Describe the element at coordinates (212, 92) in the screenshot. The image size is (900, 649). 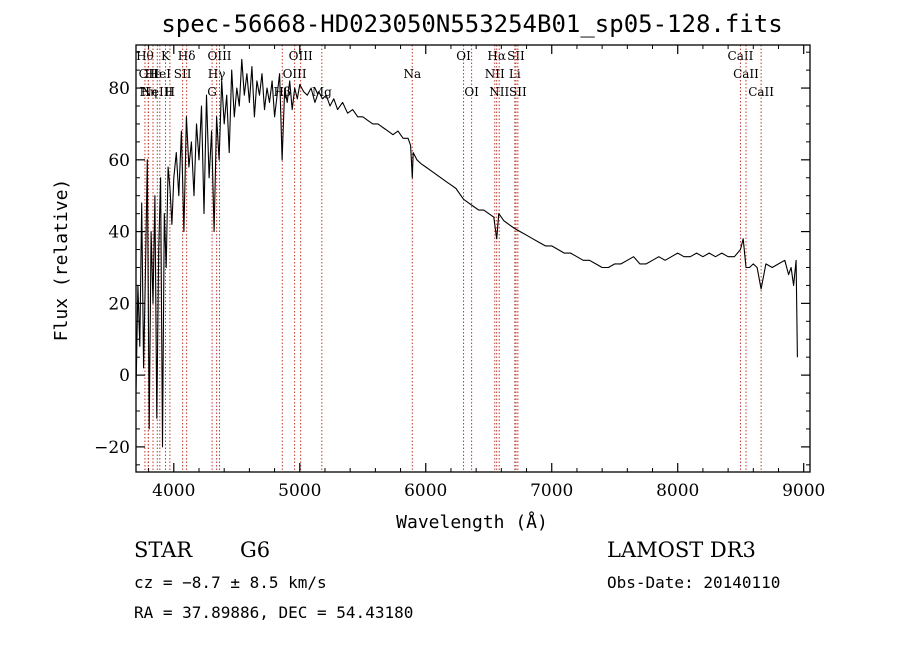
I see `line-label-10: G` at that location.